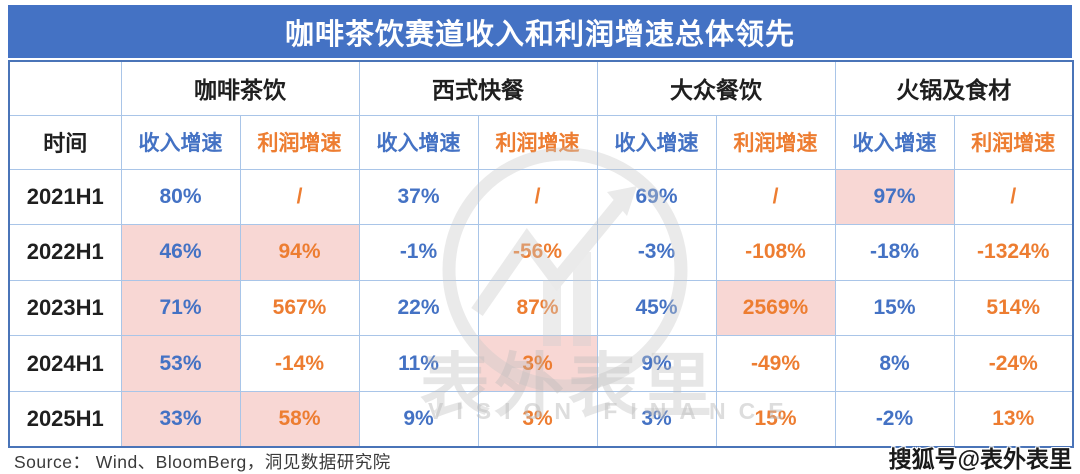 The width and height of the screenshot is (1080, 474). Describe the element at coordinates (775, 308) in the screenshot. I see `table-cell: 2569%` at that location.